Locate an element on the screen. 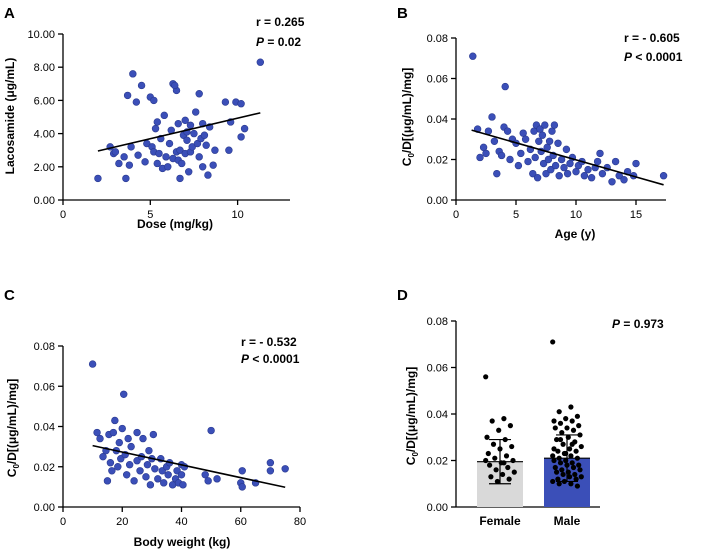 The width and height of the screenshot is (702, 552). panel-a-p-label: P is located at coordinates (260, 42).